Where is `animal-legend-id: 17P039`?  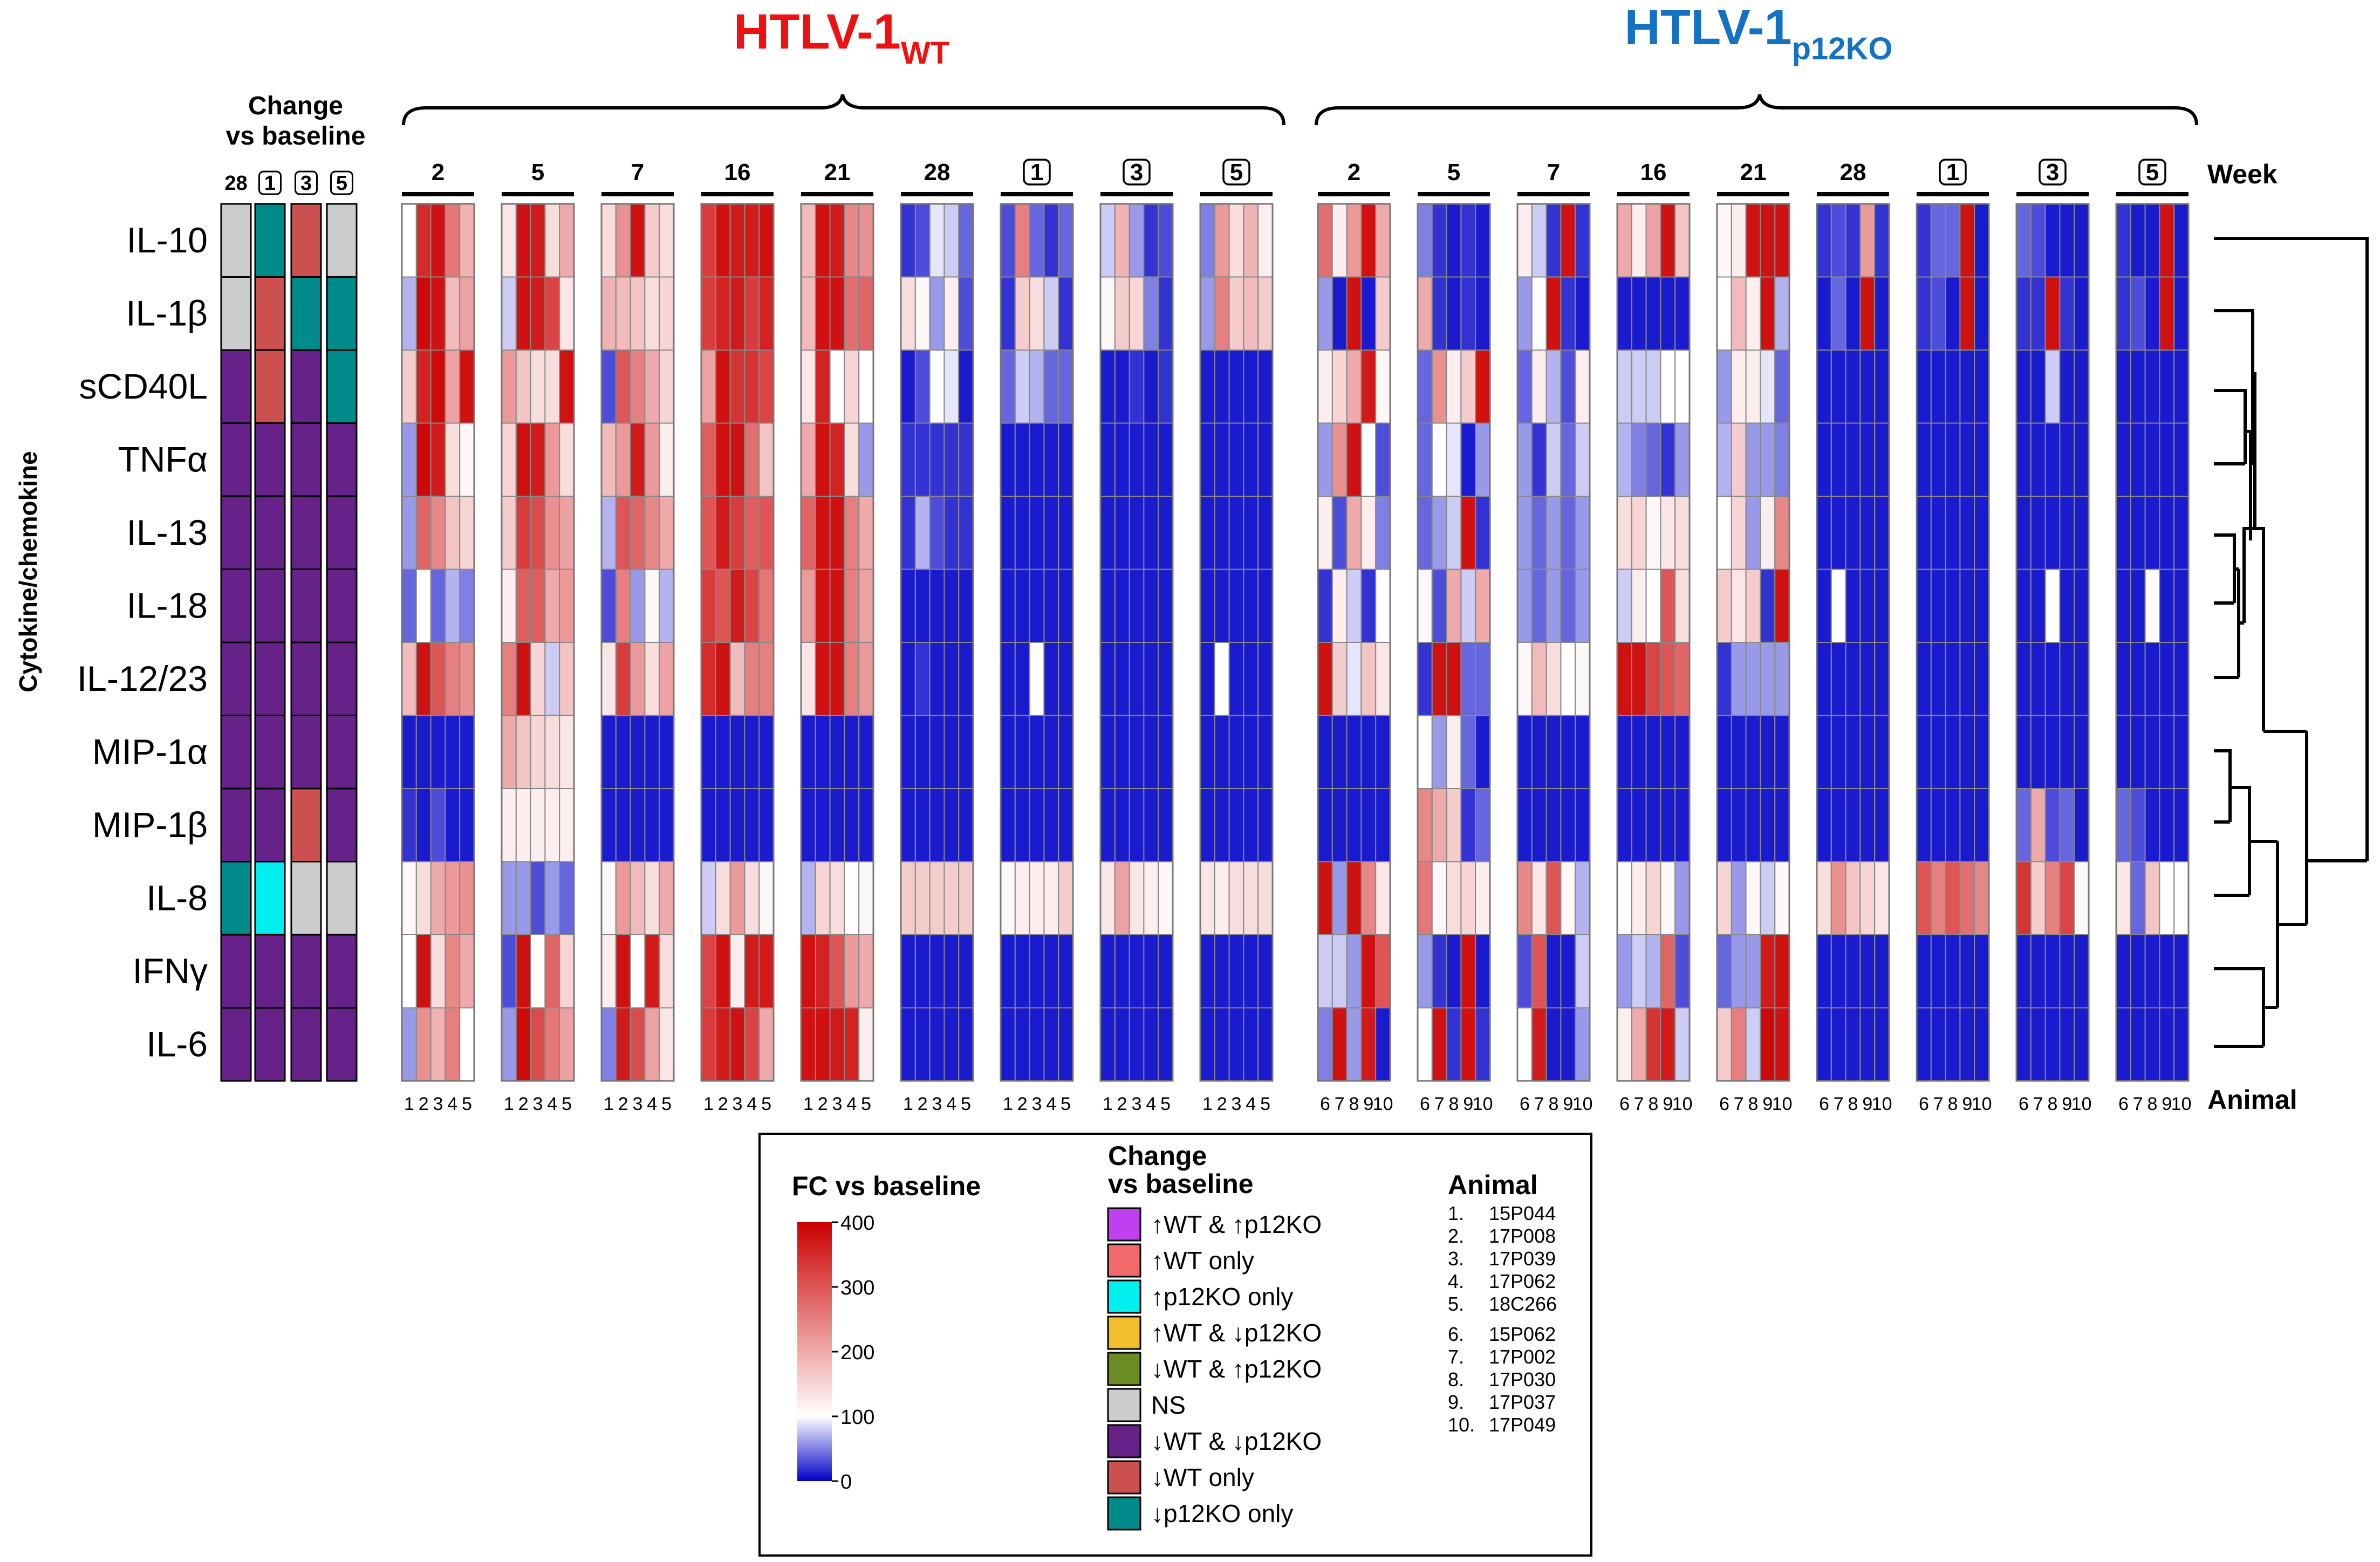
animal-legend-id: 17P039 is located at coordinates (1522, 1259).